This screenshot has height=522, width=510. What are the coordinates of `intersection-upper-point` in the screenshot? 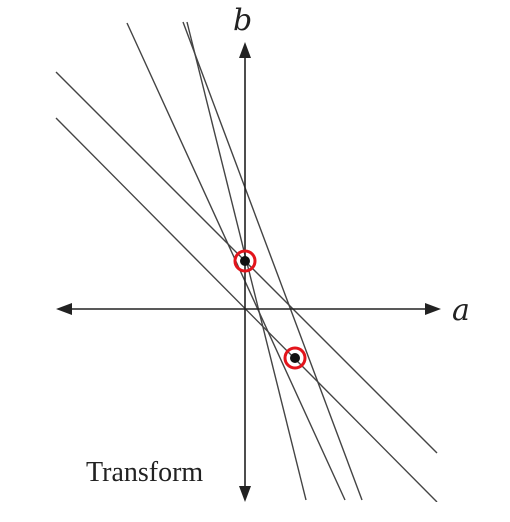 It's located at (245, 261).